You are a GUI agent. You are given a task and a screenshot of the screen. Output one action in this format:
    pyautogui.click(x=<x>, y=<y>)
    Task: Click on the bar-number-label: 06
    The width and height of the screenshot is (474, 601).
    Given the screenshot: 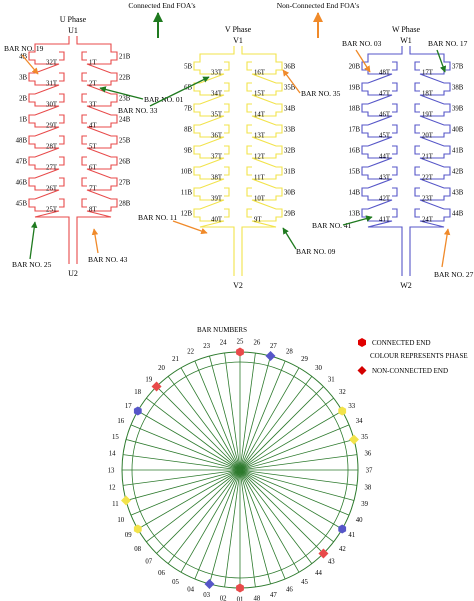 What is the action you would take?
    pyautogui.click(x=161, y=573)
    